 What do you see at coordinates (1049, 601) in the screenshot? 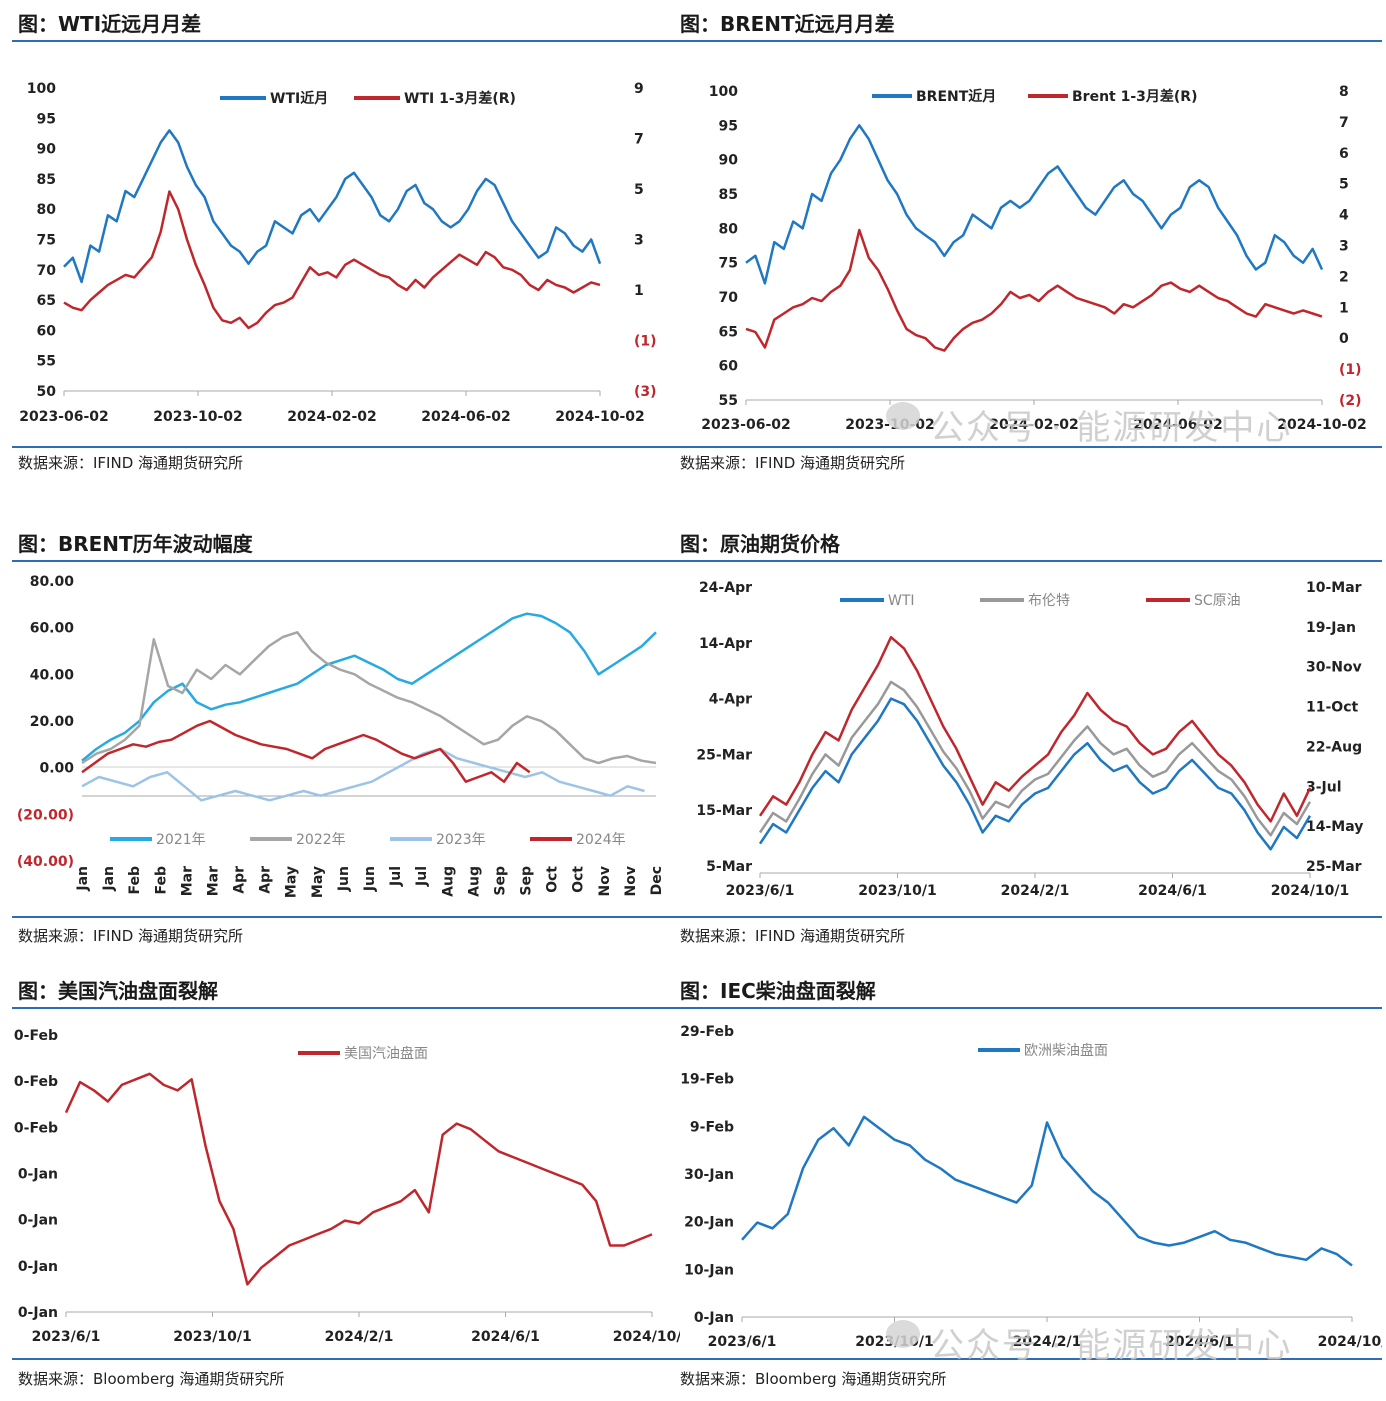
I see `legend-label: 布伦特` at bounding box center [1049, 601].